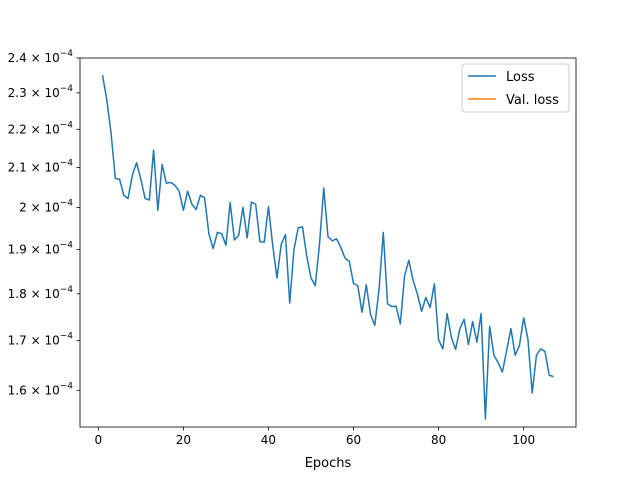 This screenshot has width=640, height=480. I want to click on y-tick-label: 2.4 × 10⁻⁴, so click(41, 57).